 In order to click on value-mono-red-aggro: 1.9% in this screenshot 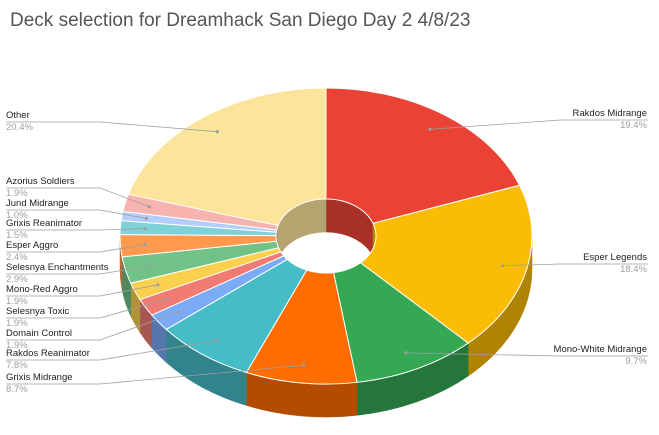, I will do `click(17, 301)`.